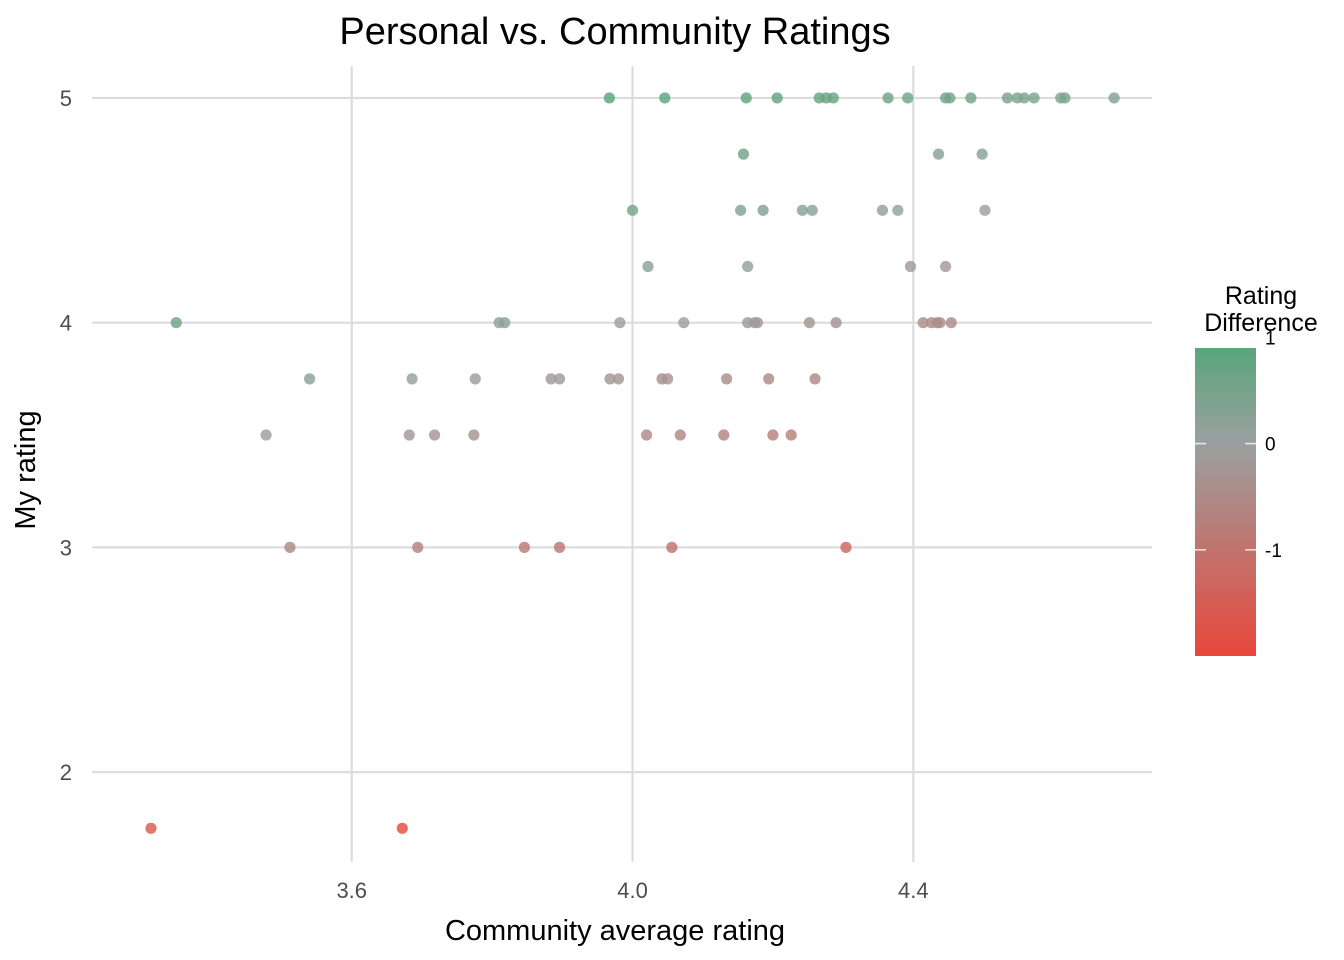 The height and width of the screenshot is (960, 1344). I want to click on legend-title-line-1: Rating, so click(1261, 296).